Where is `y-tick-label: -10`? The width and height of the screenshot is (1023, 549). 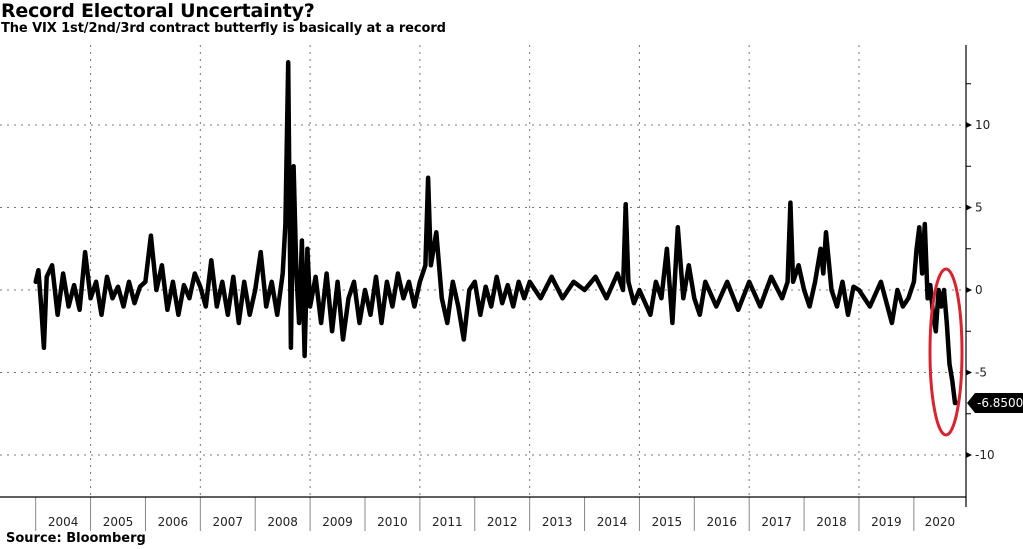
y-tick-label: -10 is located at coordinates (985, 455).